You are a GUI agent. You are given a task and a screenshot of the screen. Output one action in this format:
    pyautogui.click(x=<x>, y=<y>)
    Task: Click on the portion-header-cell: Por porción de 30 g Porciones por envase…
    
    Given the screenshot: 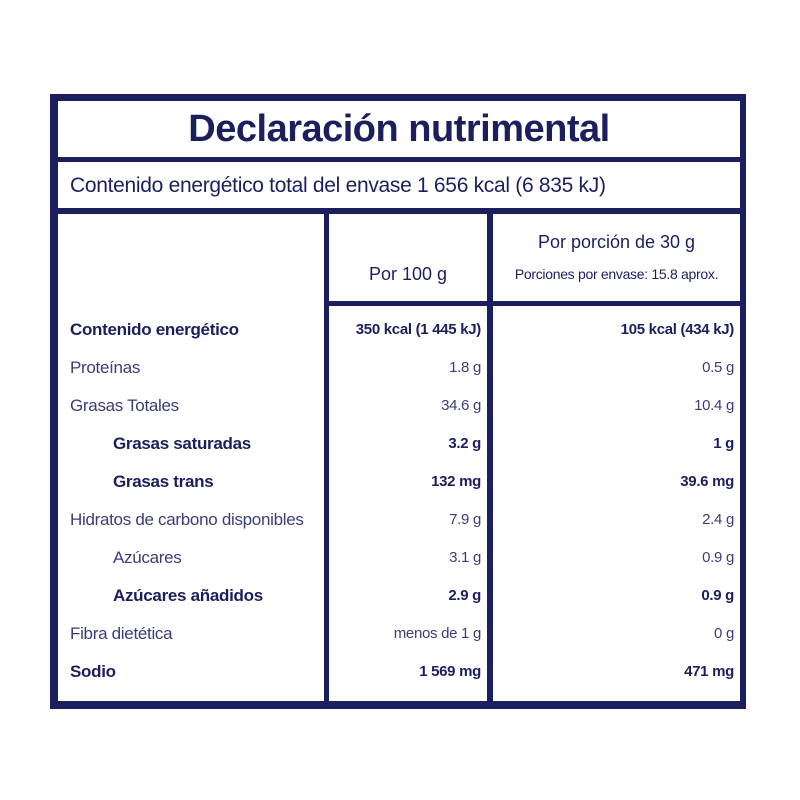 What is the action you would take?
    pyautogui.click(x=616, y=257)
    